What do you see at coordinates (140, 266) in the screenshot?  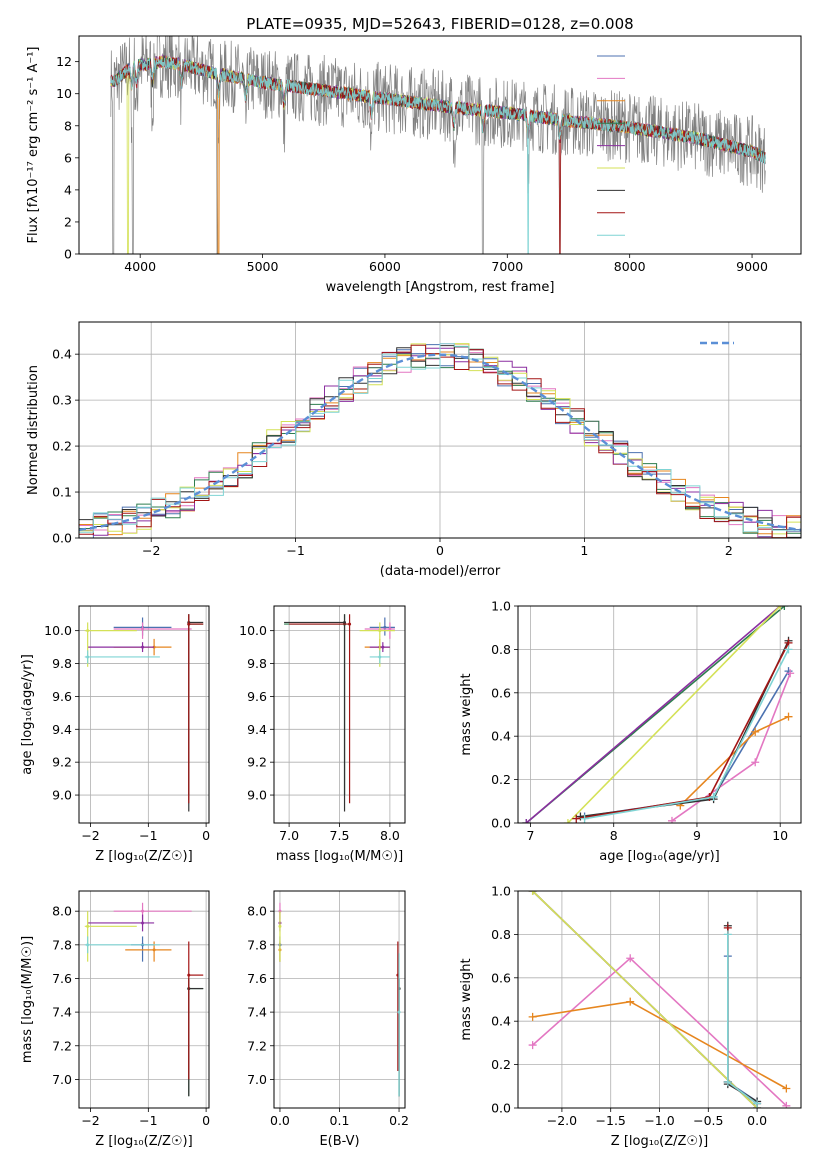 I see `x-tick-label: 4000` at bounding box center [140, 266].